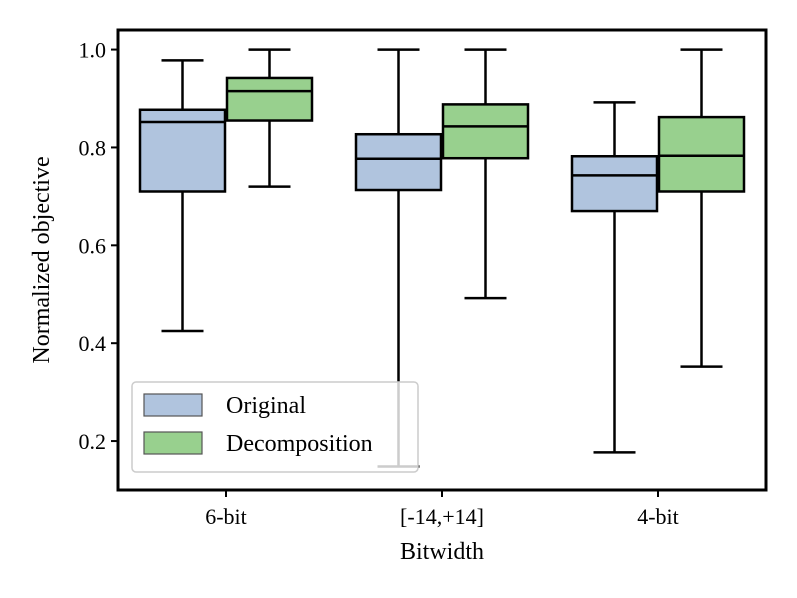  Describe the element at coordinates (173, 443) in the screenshot. I see `legend-swatch-decomposition` at that location.